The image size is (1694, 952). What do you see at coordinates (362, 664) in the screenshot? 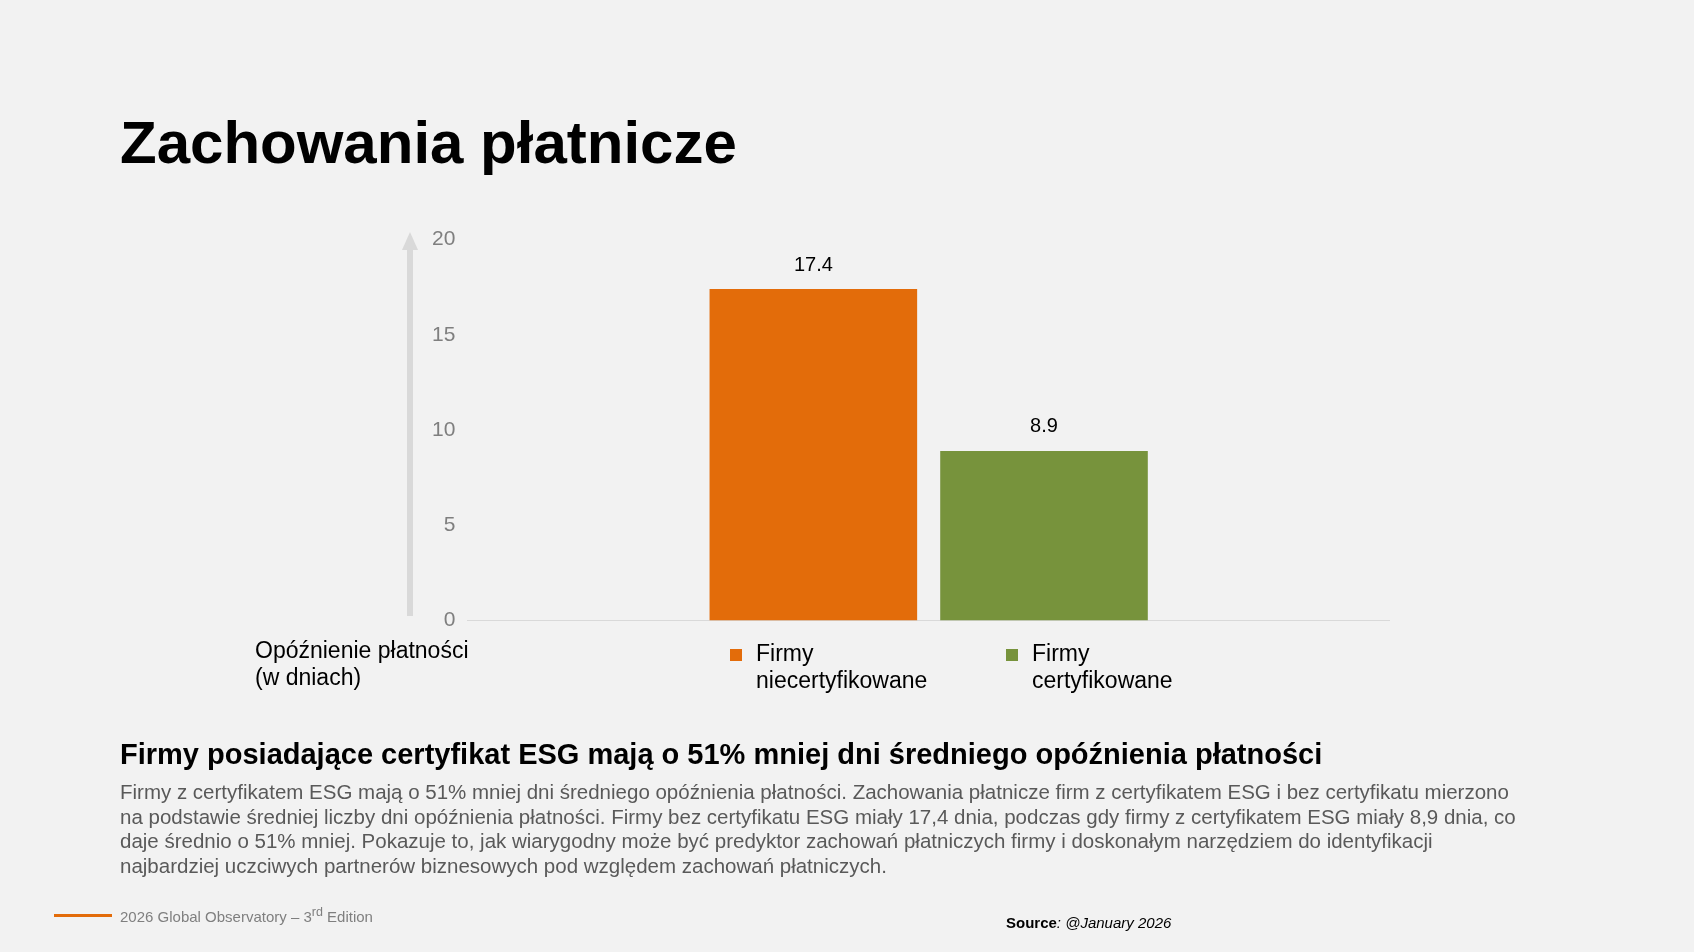
I see `y-axis-title: Opóźnienie płatności (w dniach)` at bounding box center [362, 664].